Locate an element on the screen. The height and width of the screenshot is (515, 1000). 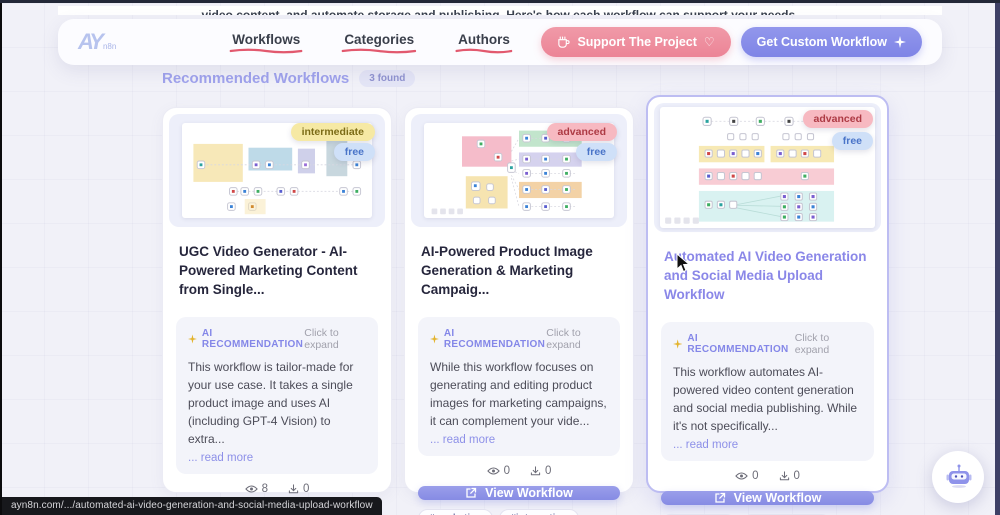
logo-mark: AY is located at coordinates (91, 41).